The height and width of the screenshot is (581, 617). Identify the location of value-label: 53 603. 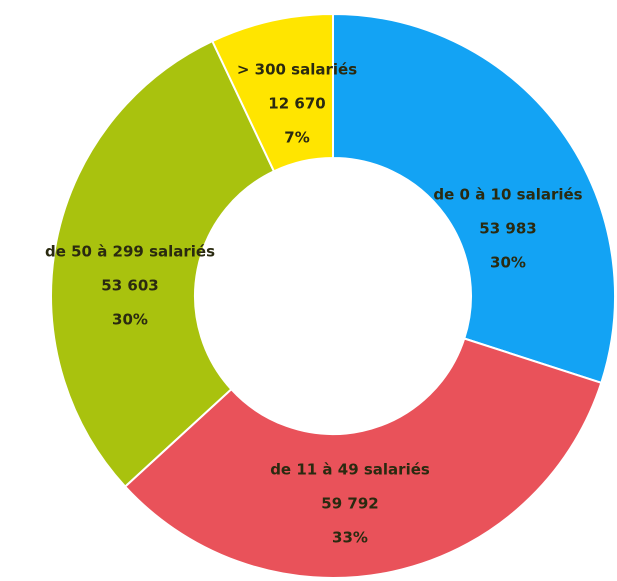
(129, 286).